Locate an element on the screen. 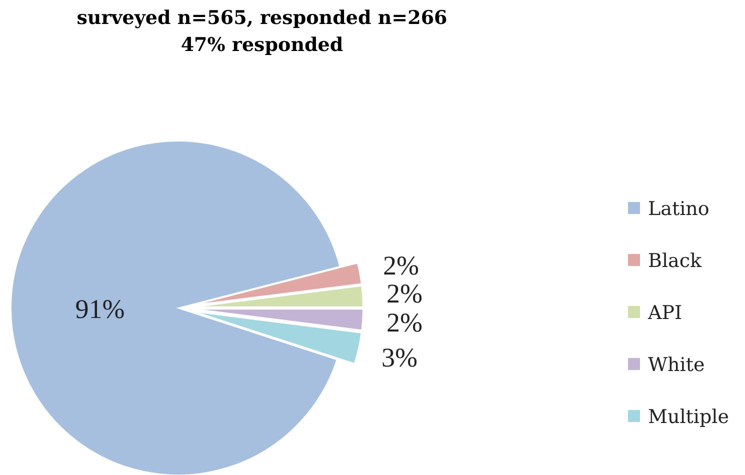 This screenshot has width=745, height=475. legend-label: Multiple is located at coordinates (688, 417).